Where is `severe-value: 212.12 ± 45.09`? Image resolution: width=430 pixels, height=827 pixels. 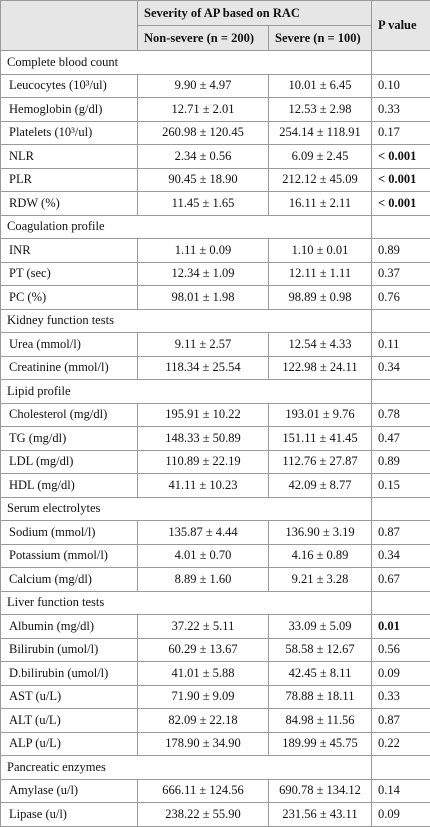 severe-value: 212.12 ± 45.09 is located at coordinates (320, 179).